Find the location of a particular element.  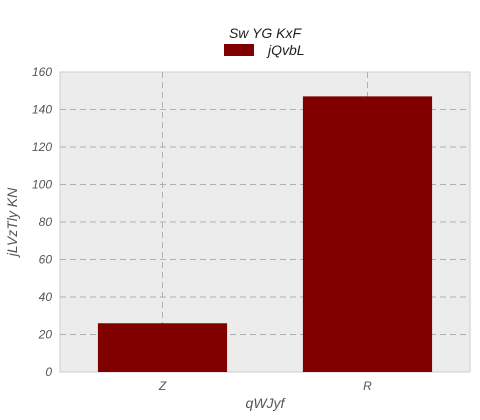

y-tick-label: 100 is located at coordinates (42, 185).